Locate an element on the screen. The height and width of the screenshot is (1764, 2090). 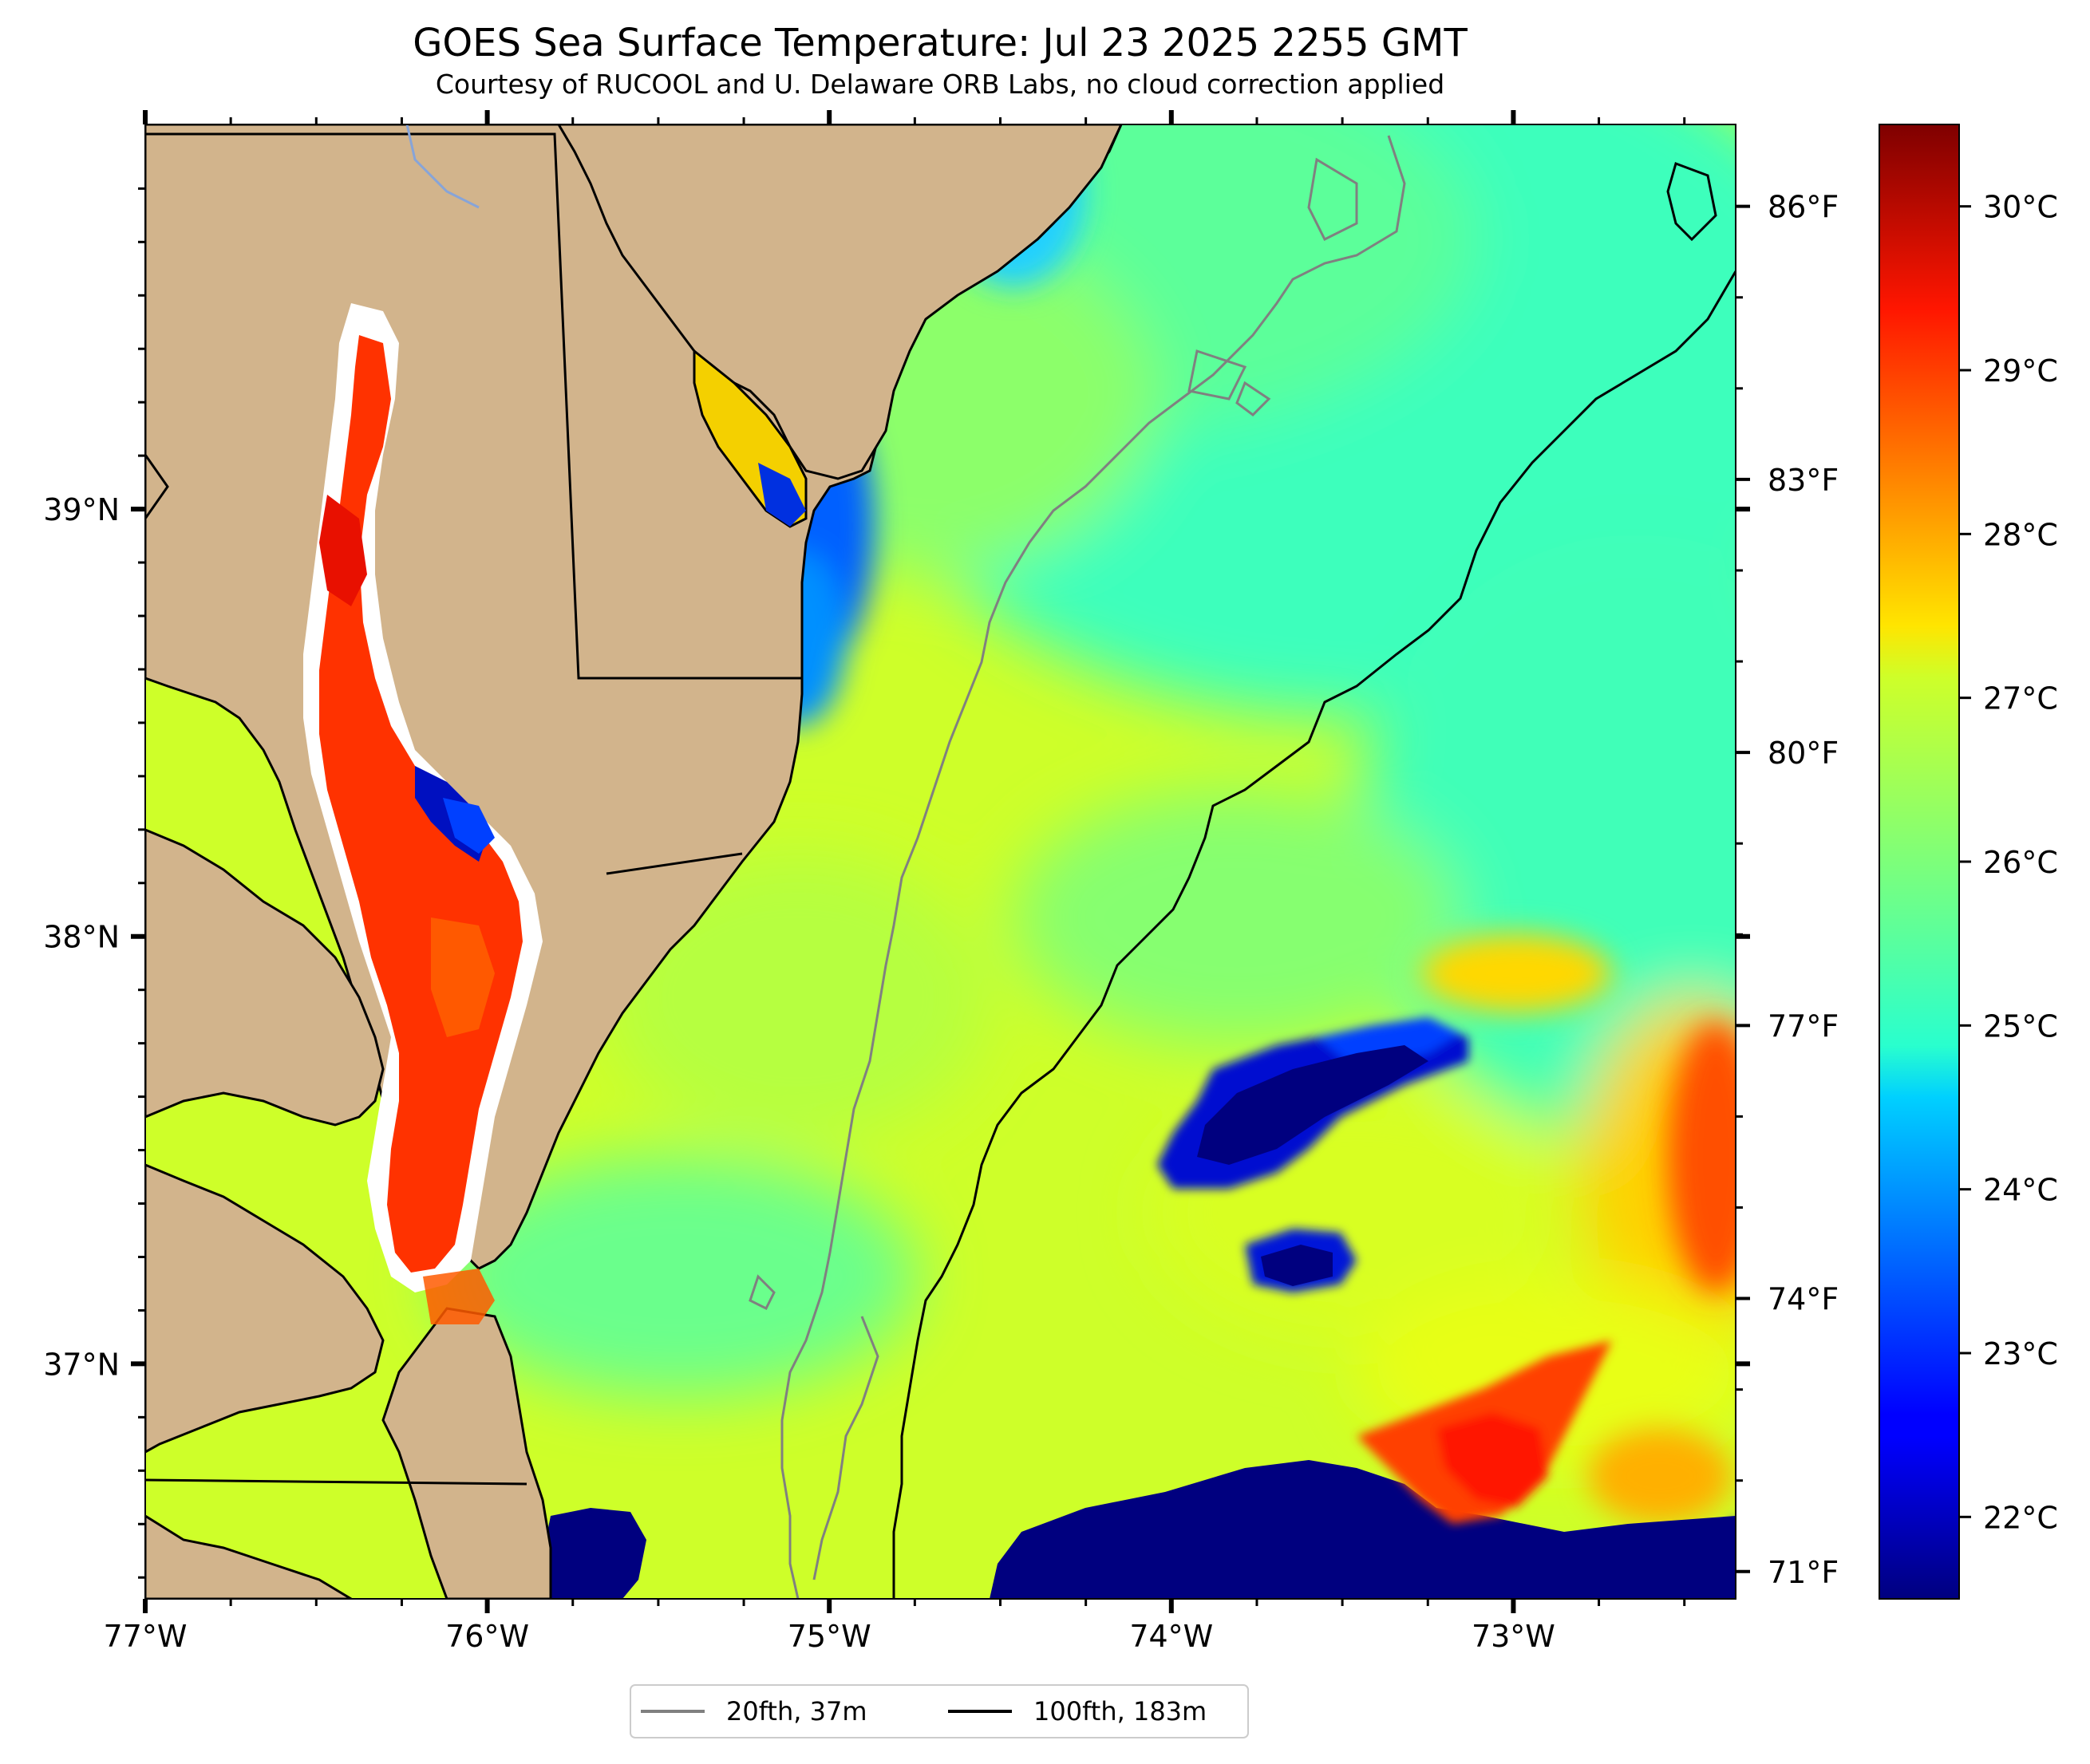
x-tick-label: 76°W is located at coordinates (487, 1636).